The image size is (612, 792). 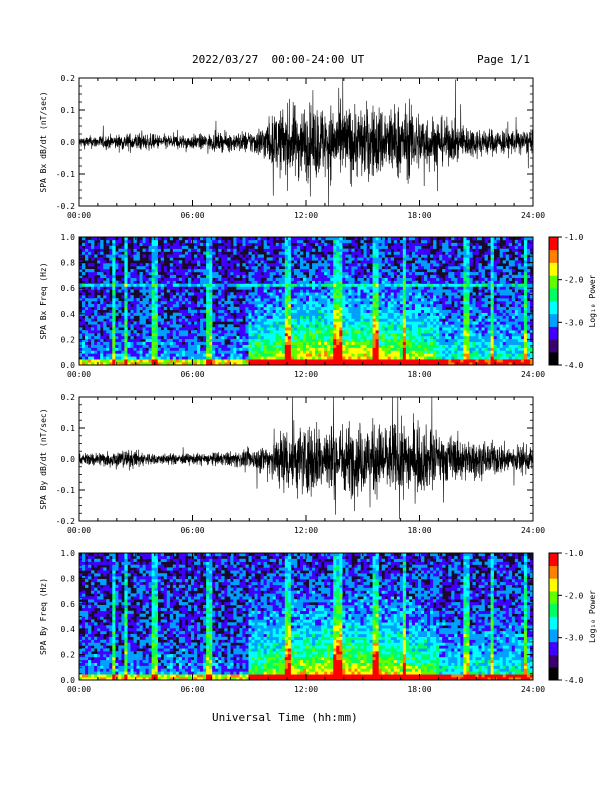 I want to click on x-tick-label: 00:00, so click(x=79, y=530).